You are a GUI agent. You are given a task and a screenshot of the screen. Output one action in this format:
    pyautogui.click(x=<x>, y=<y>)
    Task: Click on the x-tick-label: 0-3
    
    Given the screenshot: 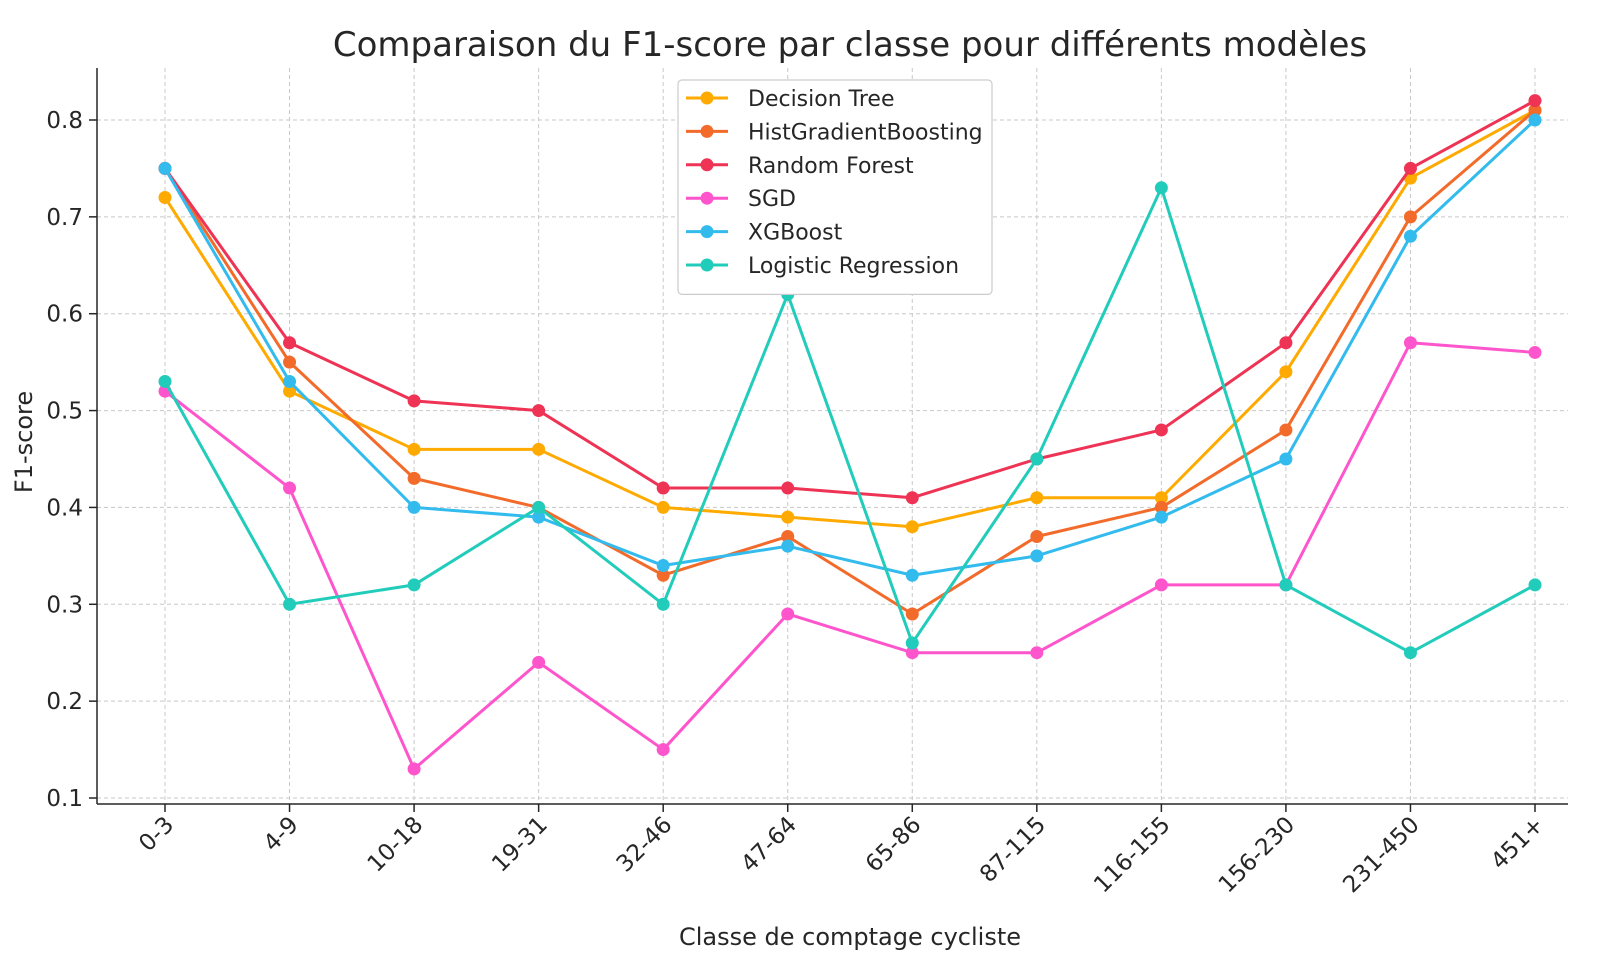 What is the action you would take?
    pyautogui.click(x=156, y=834)
    